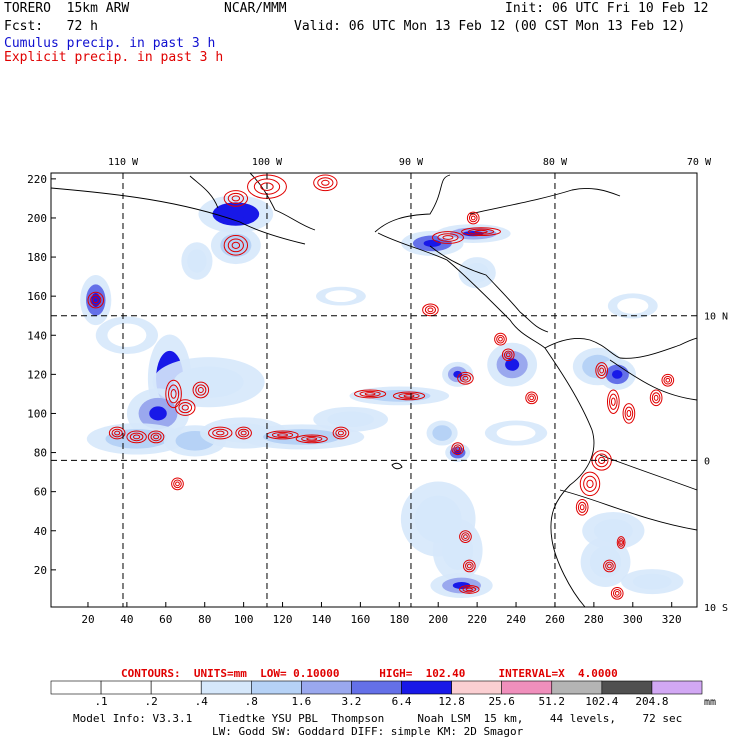 This screenshot has width=740, height=740. I want to click on x-tick-label-5: 120, so click(283, 619).